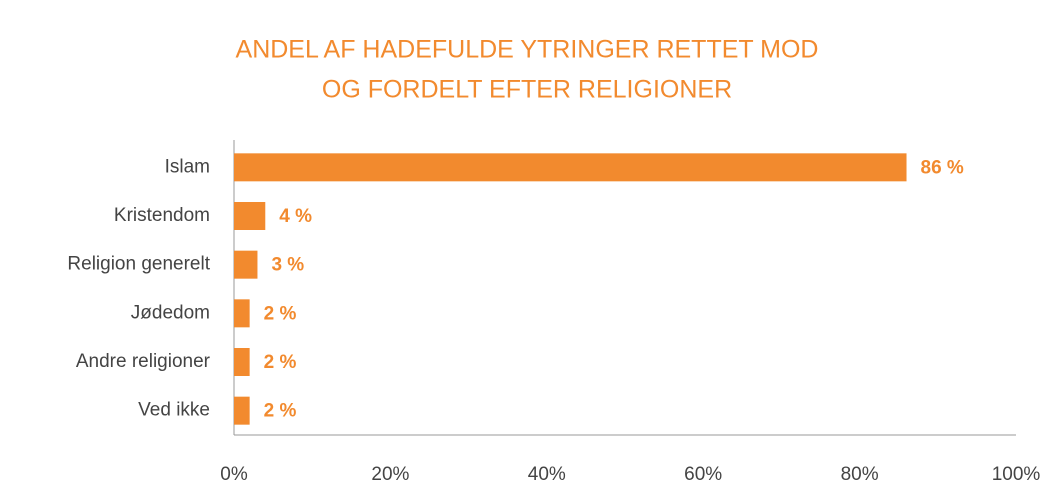 The height and width of the screenshot is (500, 1054). Describe the element at coordinates (942, 167) in the screenshot. I see `data-label: 86 %` at that location.